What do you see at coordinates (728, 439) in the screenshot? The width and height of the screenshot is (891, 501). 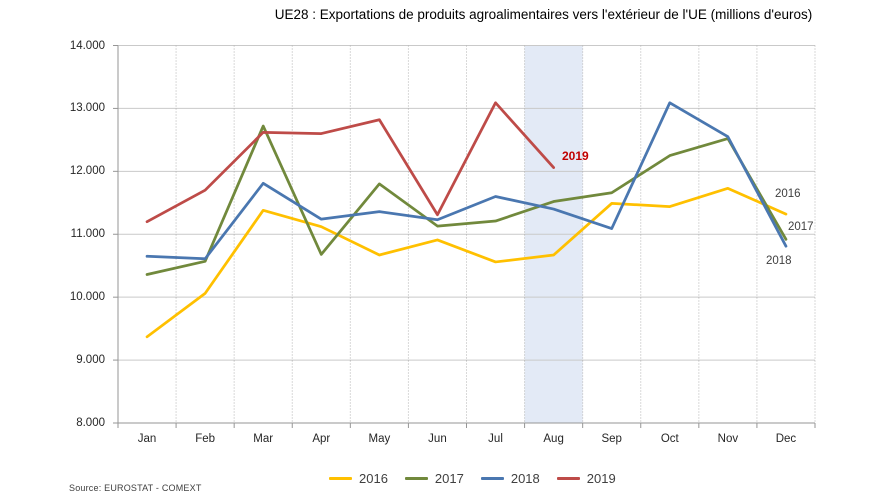 I see `x-axis-tick-label: Nov` at bounding box center [728, 439].